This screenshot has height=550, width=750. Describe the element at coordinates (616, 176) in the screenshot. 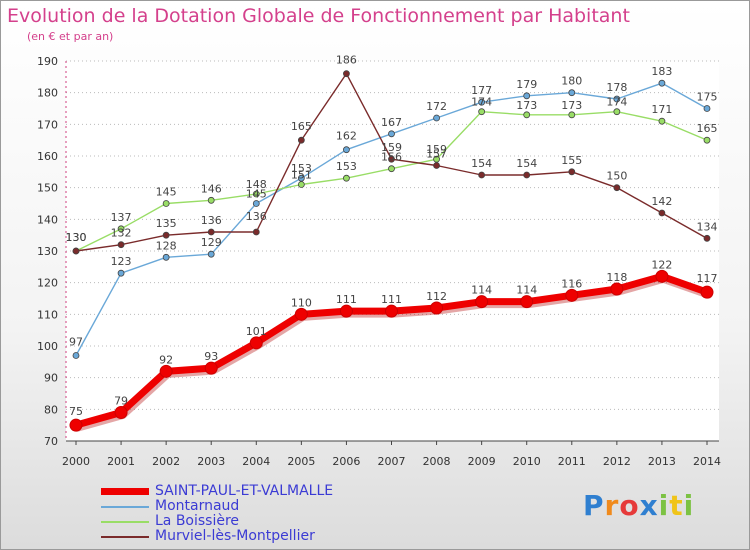

I see `data-label: 150` at that location.